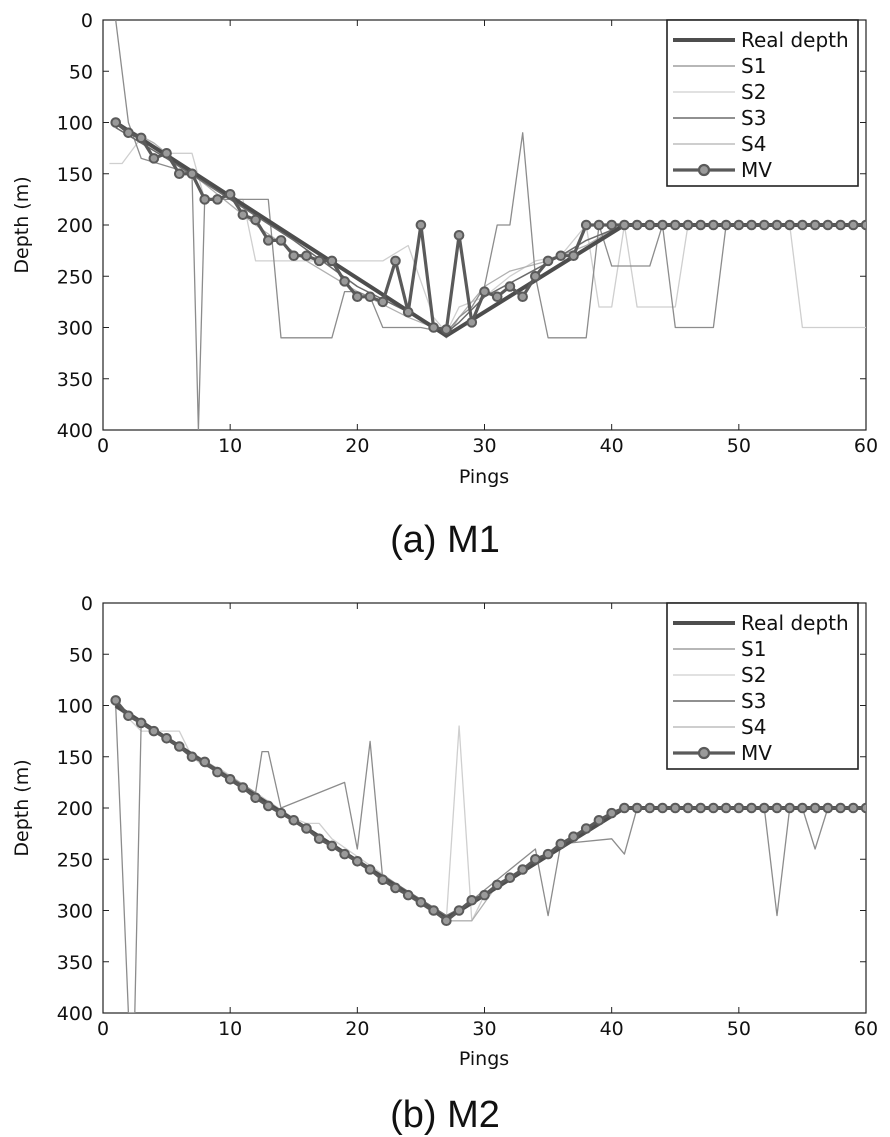 Image resolution: width=890 pixels, height=1137 pixels. What do you see at coordinates (81, 72) in the screenshot?
I see `y-tick-label: 50` at bounding box center [81, 72].